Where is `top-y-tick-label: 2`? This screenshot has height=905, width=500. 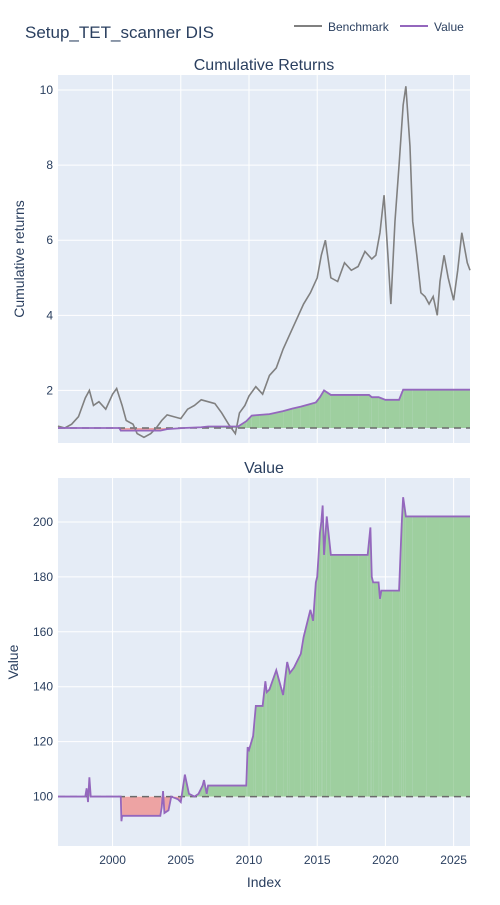 top-y-tick-label: 2 is located at coordinates (49, 390).